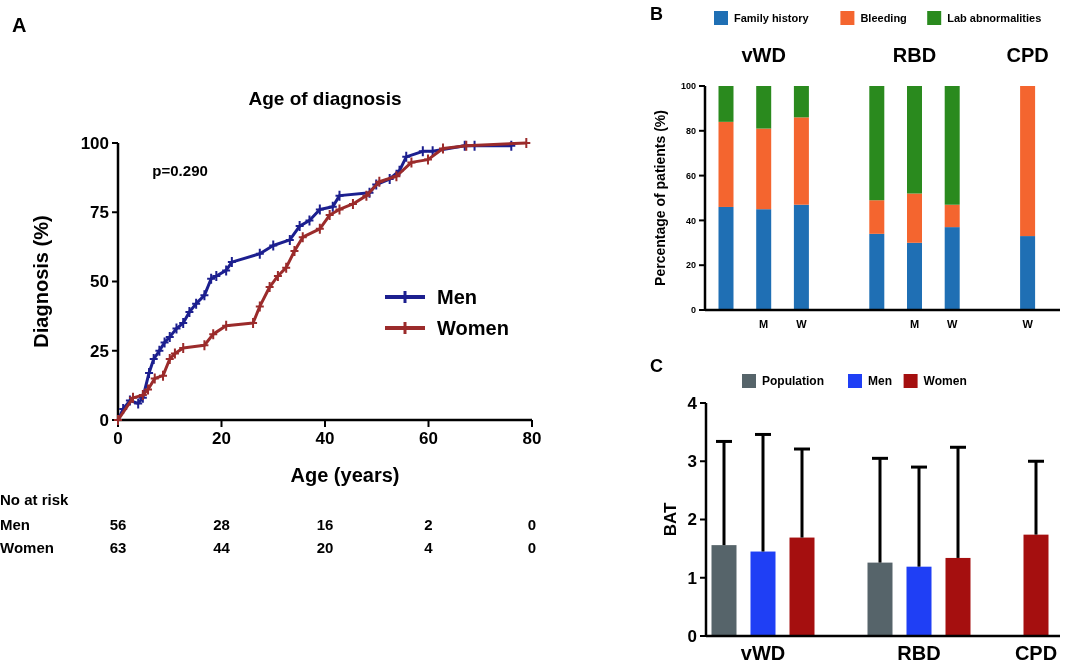 The width and height of the screenshot is (1071, 664). What do you see at coordinates (428, 524) in the screenshot?
I see `text: 2` at bounding box center [428, 524].